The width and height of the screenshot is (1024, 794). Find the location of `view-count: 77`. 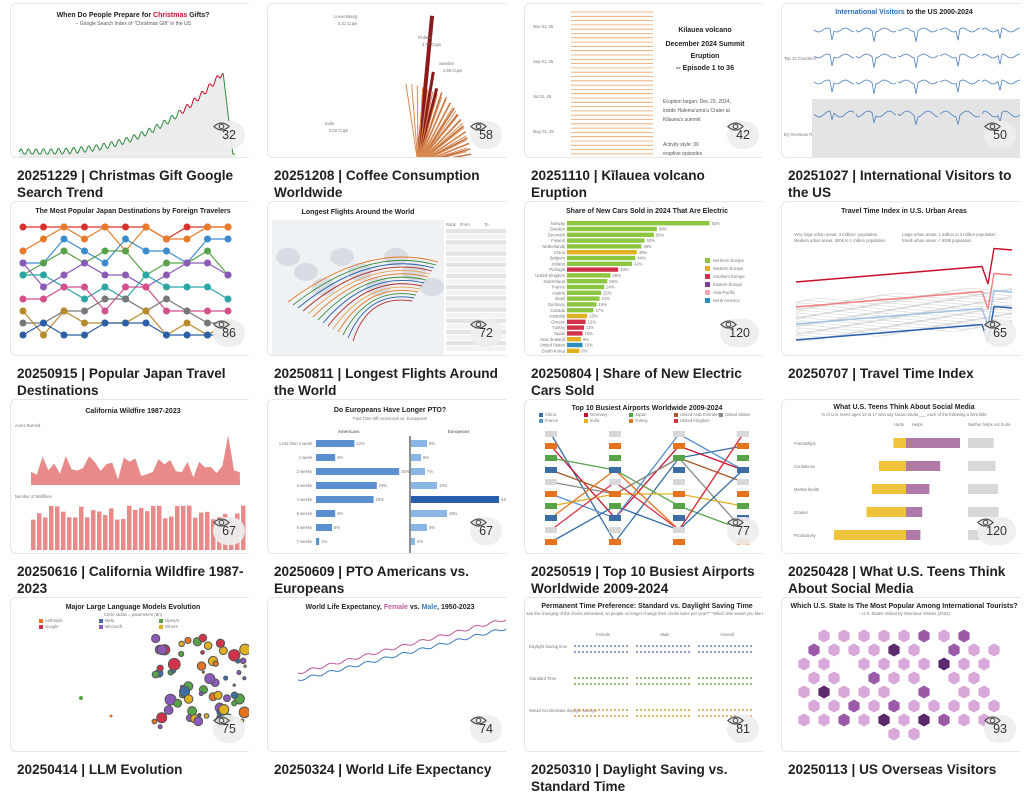

view-count: 77 is located at coordinates (743, 531).